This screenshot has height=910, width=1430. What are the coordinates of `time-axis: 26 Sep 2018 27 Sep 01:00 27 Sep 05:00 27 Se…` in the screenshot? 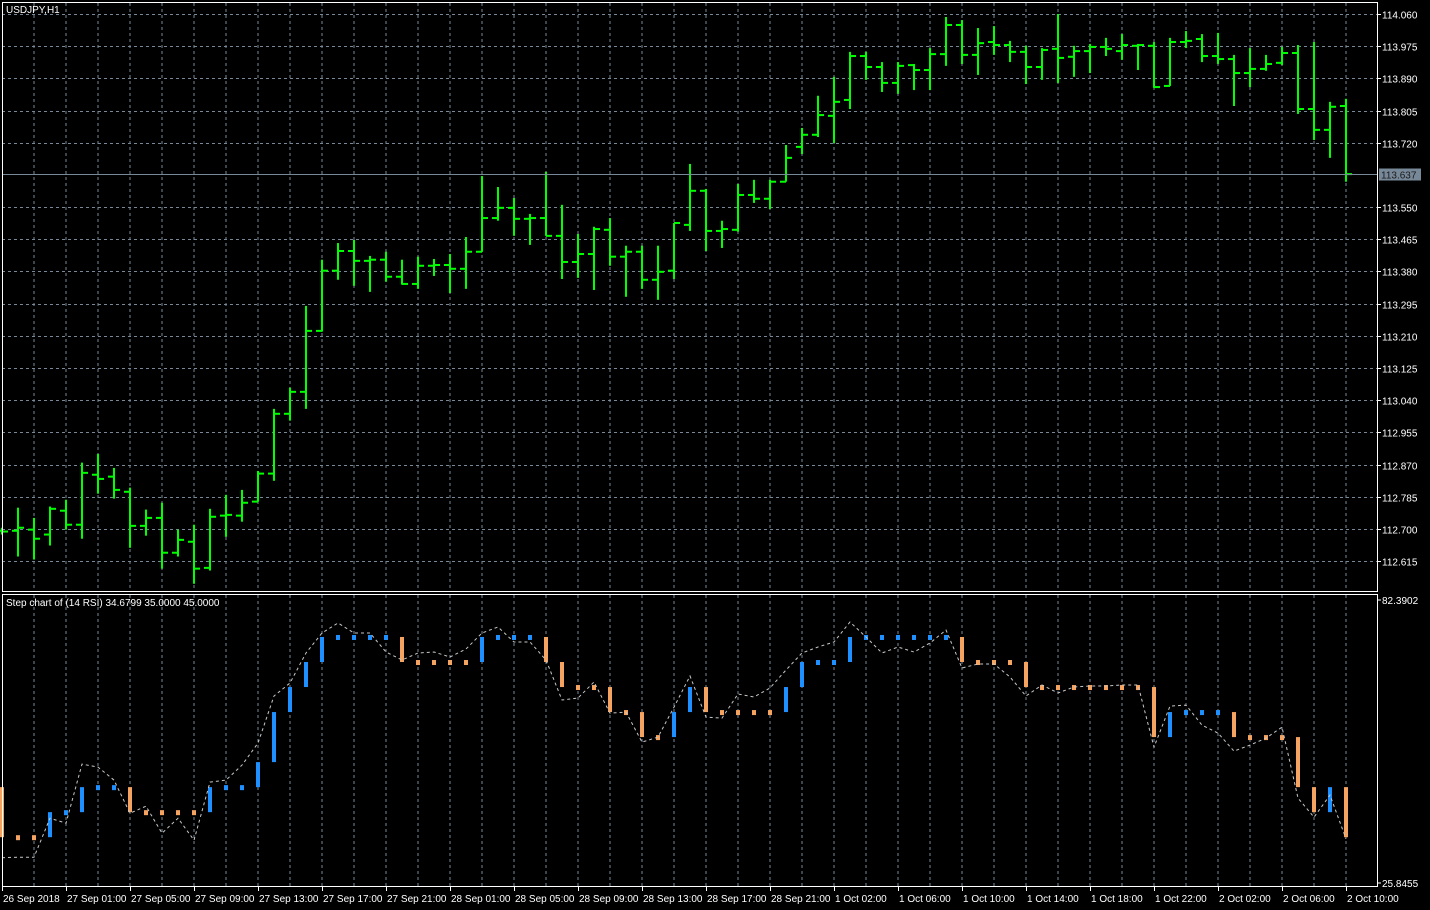 It's located at (700, 895).